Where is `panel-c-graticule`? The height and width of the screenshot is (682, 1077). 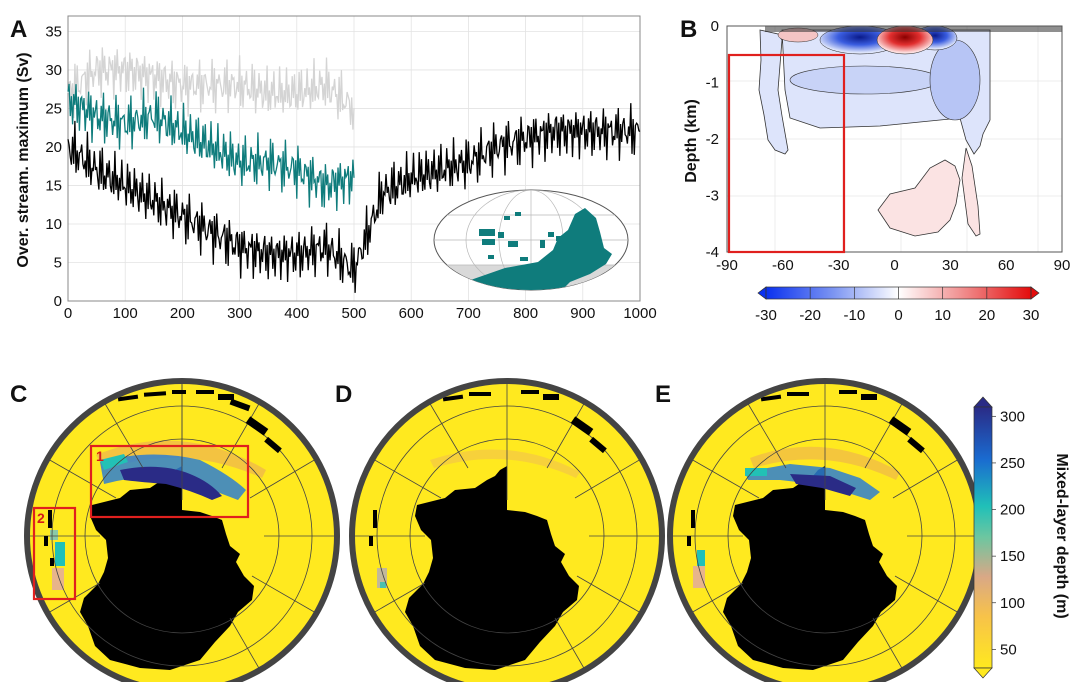 panel-c-graticule is located at coordinates (182, 526).